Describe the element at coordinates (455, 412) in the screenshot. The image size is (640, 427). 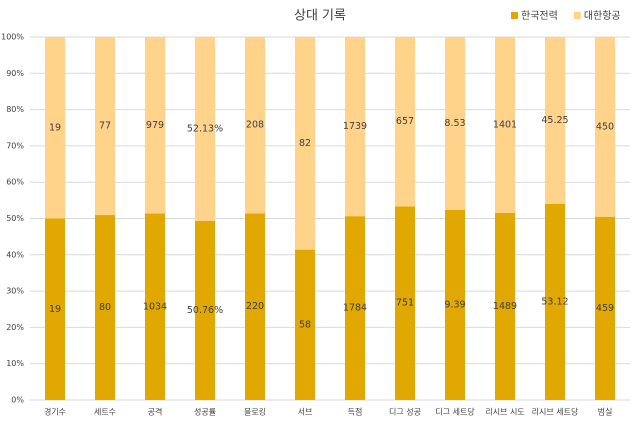
I see `x-tick-label: 디그 세트당` at that location.